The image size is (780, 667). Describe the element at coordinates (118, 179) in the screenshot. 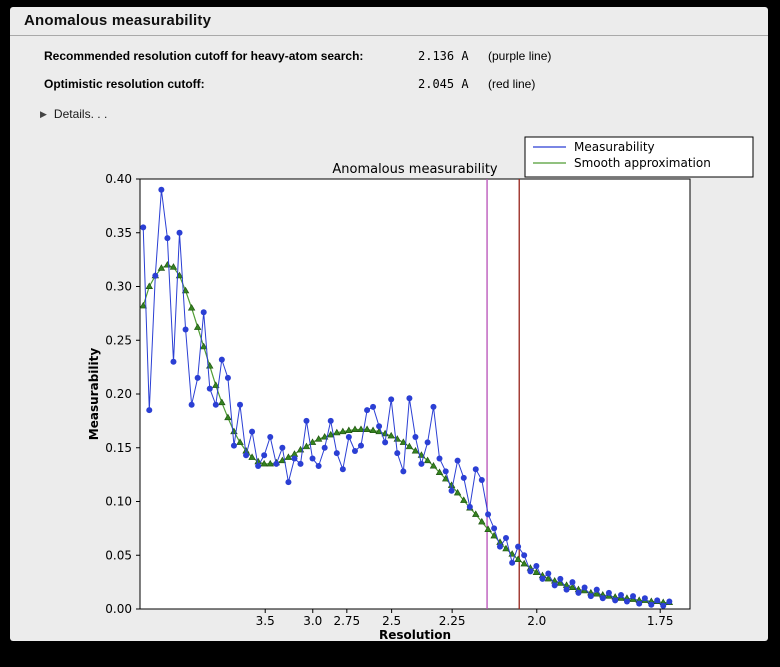

I see `y-tick-label: 0.40` at that location.